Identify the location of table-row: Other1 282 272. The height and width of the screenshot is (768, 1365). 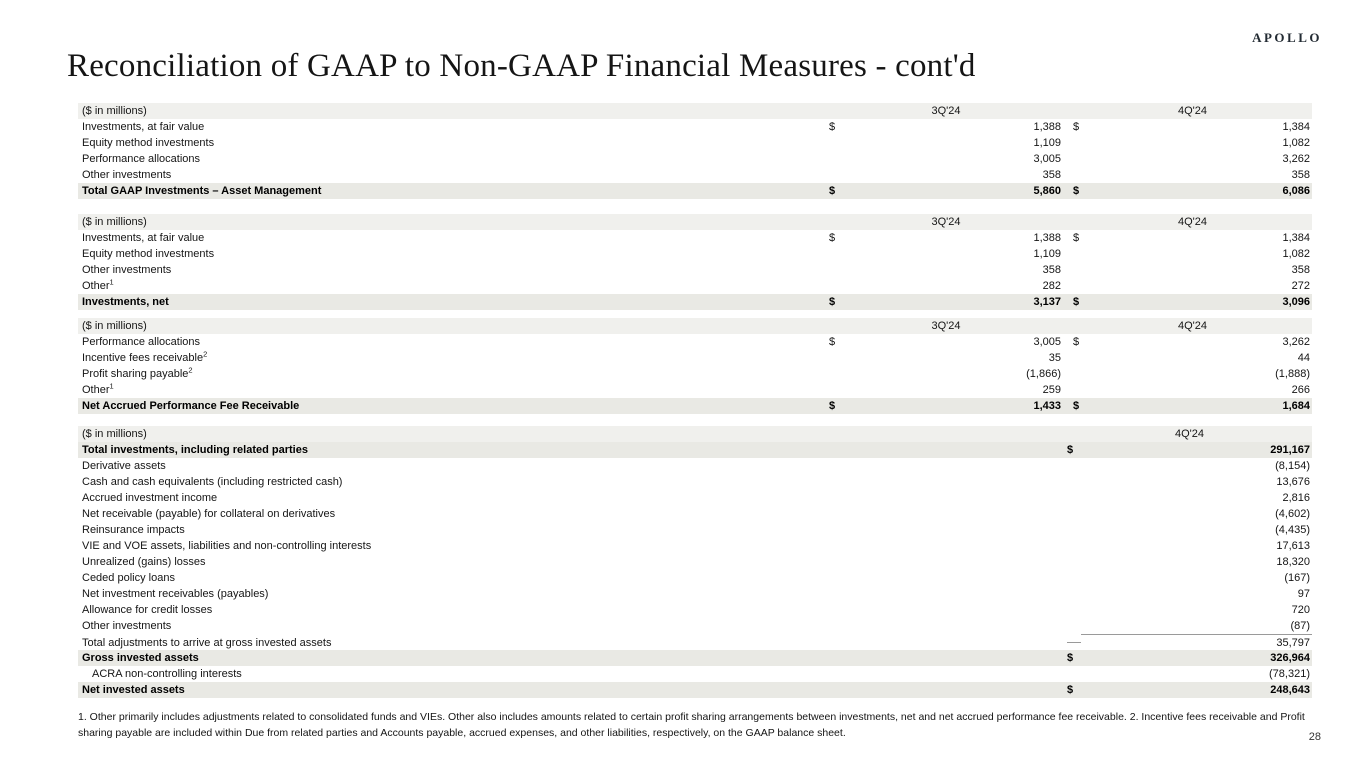
(695, 286).